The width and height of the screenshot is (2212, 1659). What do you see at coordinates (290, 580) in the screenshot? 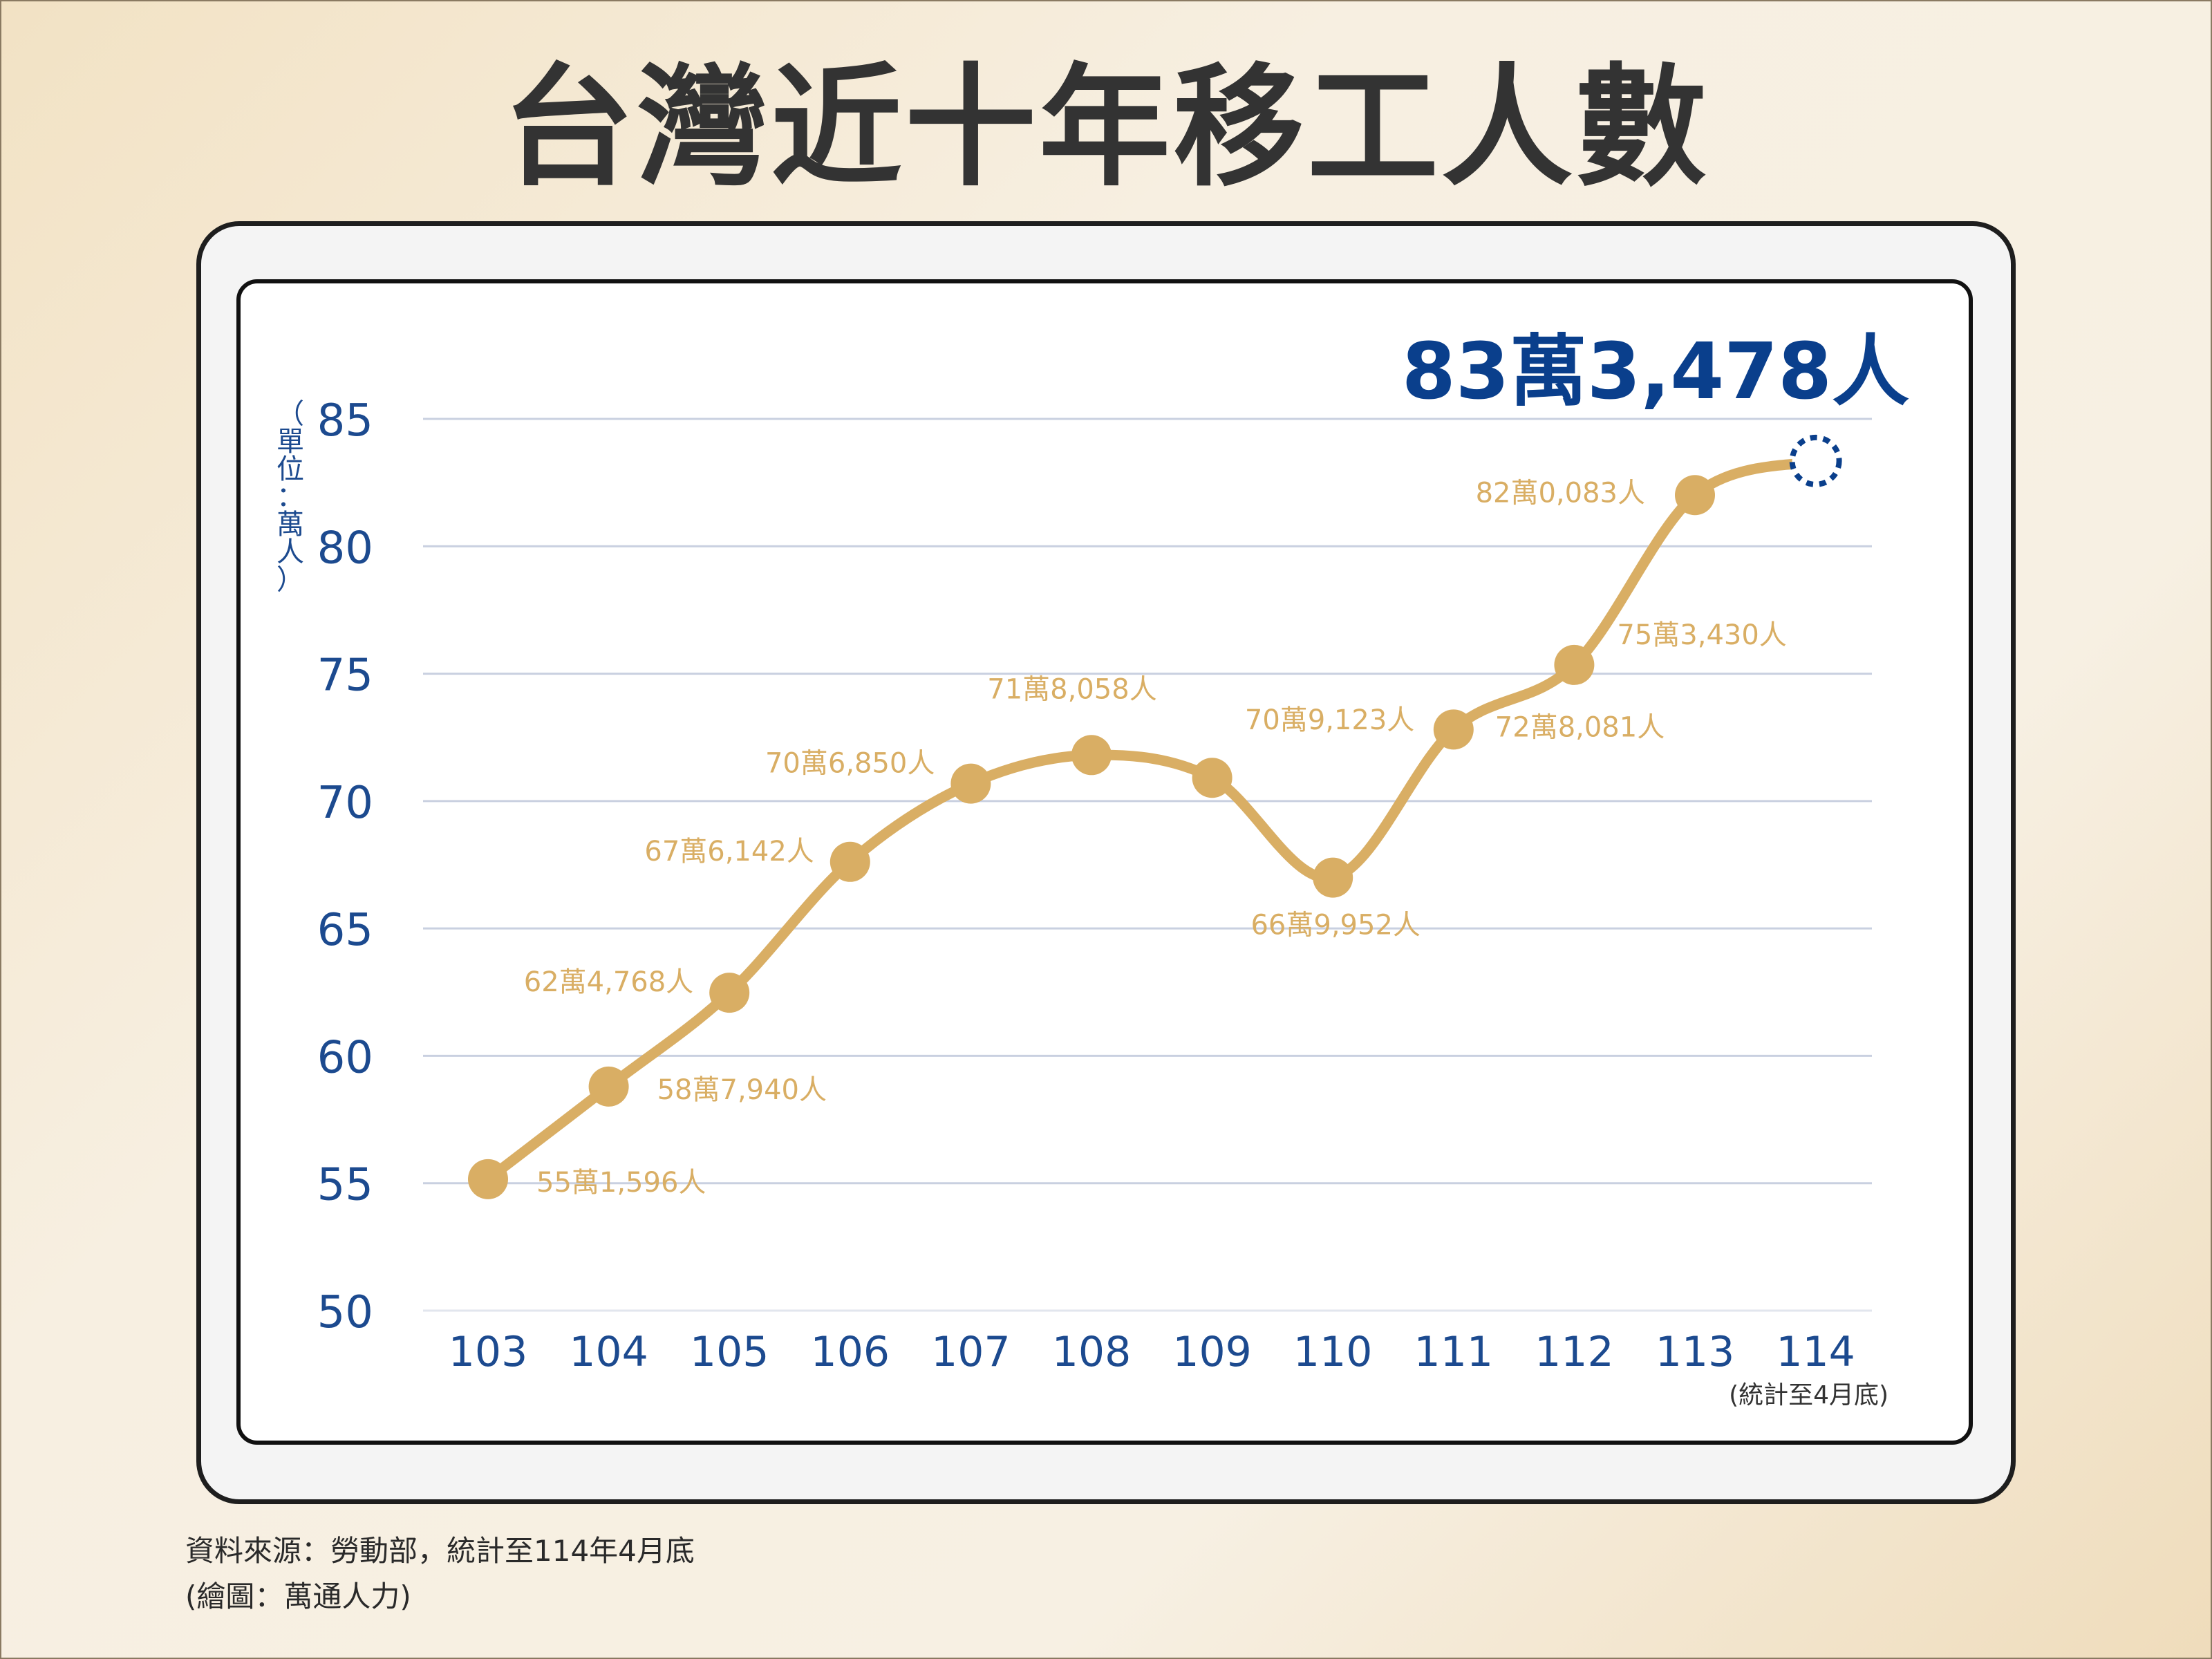
I see `y-axis-label-char: ）` at bounding box center [290, 580].